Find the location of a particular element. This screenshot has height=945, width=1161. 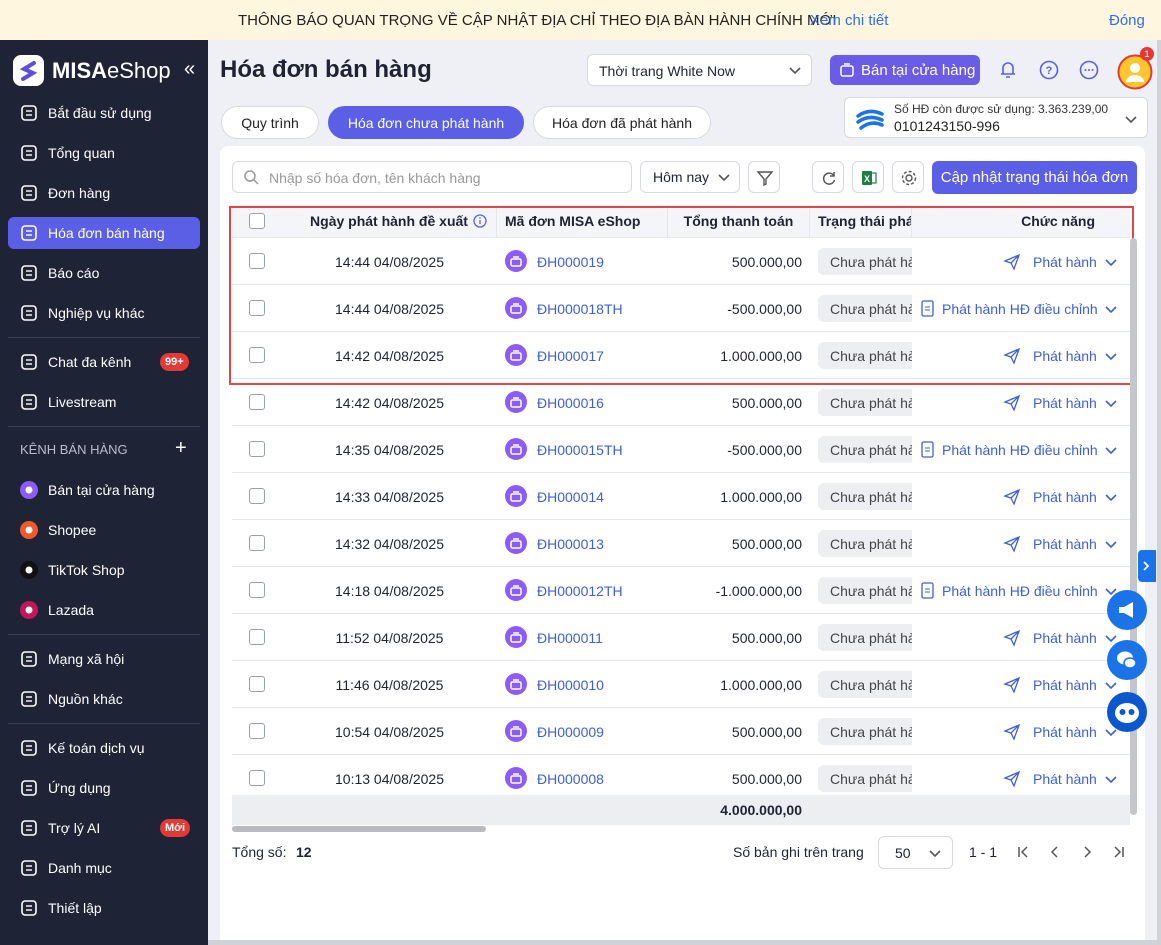

nav-item: Tổng quan is located at coordinates (104, 153).